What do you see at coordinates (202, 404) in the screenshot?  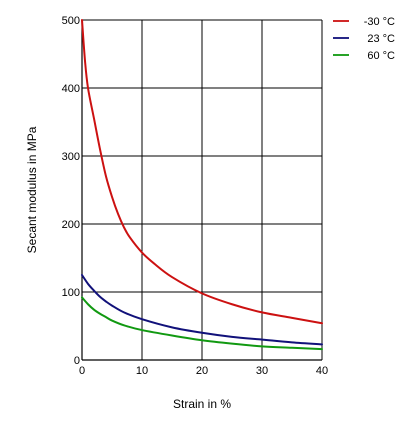 I see `x-axis-label: Strain in %` at bounding box center [202, 404].